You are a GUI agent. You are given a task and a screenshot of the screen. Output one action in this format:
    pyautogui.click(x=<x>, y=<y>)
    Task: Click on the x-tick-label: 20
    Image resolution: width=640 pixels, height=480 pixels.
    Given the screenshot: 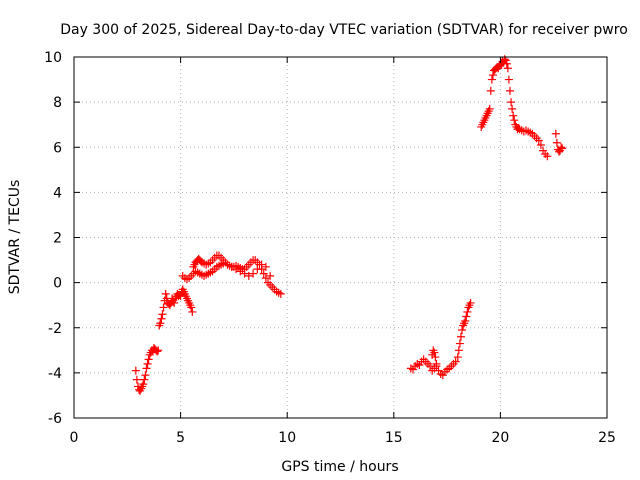 What is the action you would take?
    pyautogui.click(x=500, y=438)
    